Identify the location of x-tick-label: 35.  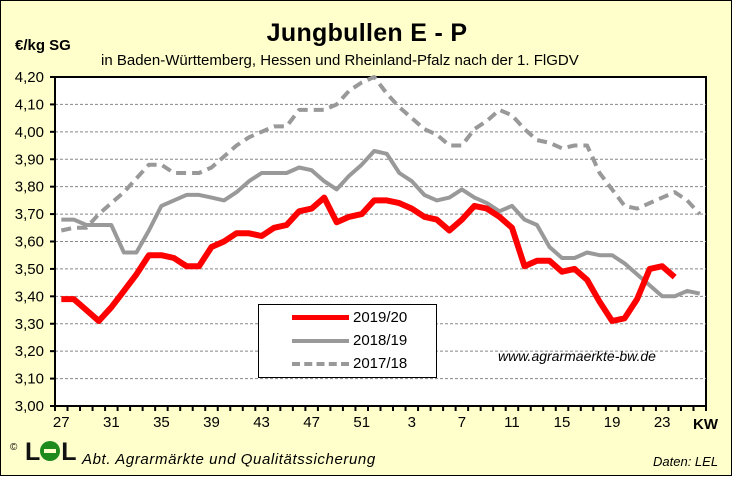
(161, 422).